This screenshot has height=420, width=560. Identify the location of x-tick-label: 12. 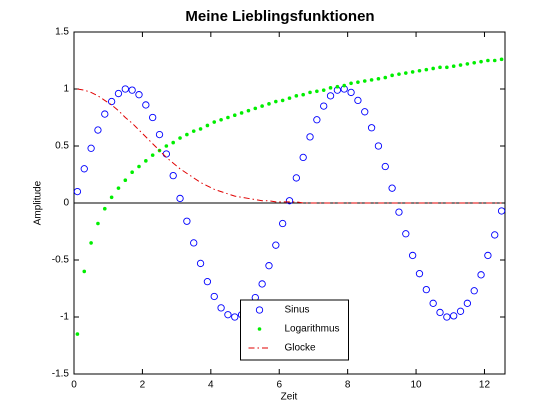
(485, 385).